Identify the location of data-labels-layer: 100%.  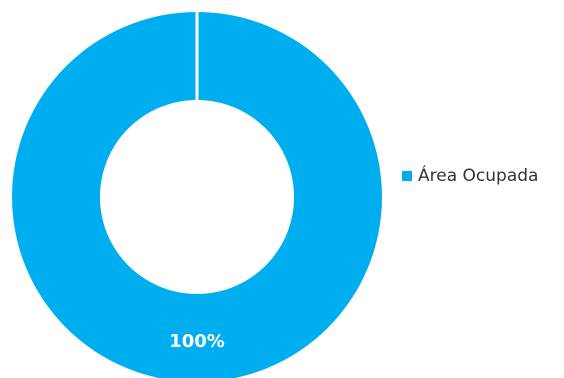
(197, 341).